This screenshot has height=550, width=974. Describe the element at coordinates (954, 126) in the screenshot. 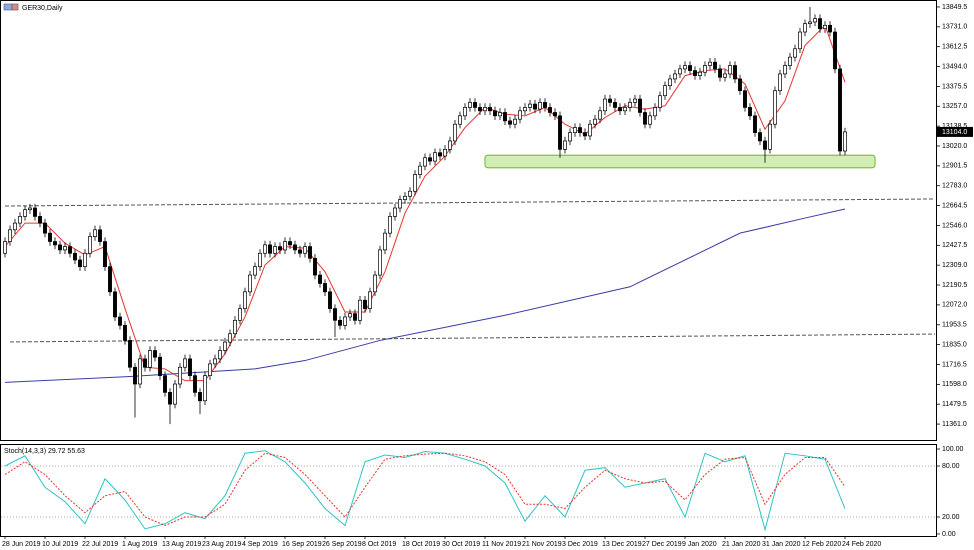

I see `y-tick-label: 13138.5` at that location.